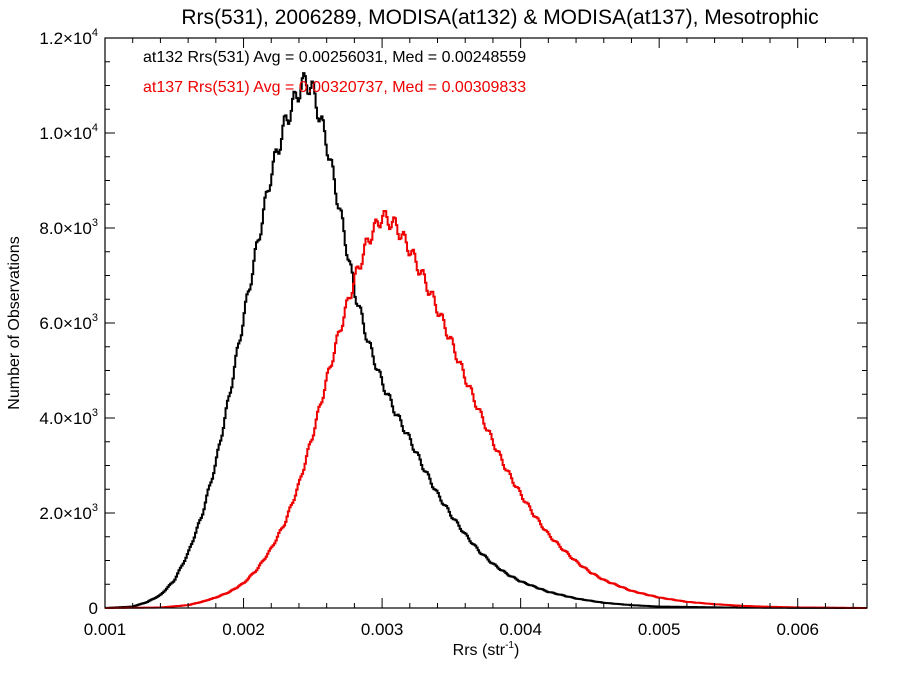  I want to click on y-tick-label: 6.0×10³, so click(68, 322).